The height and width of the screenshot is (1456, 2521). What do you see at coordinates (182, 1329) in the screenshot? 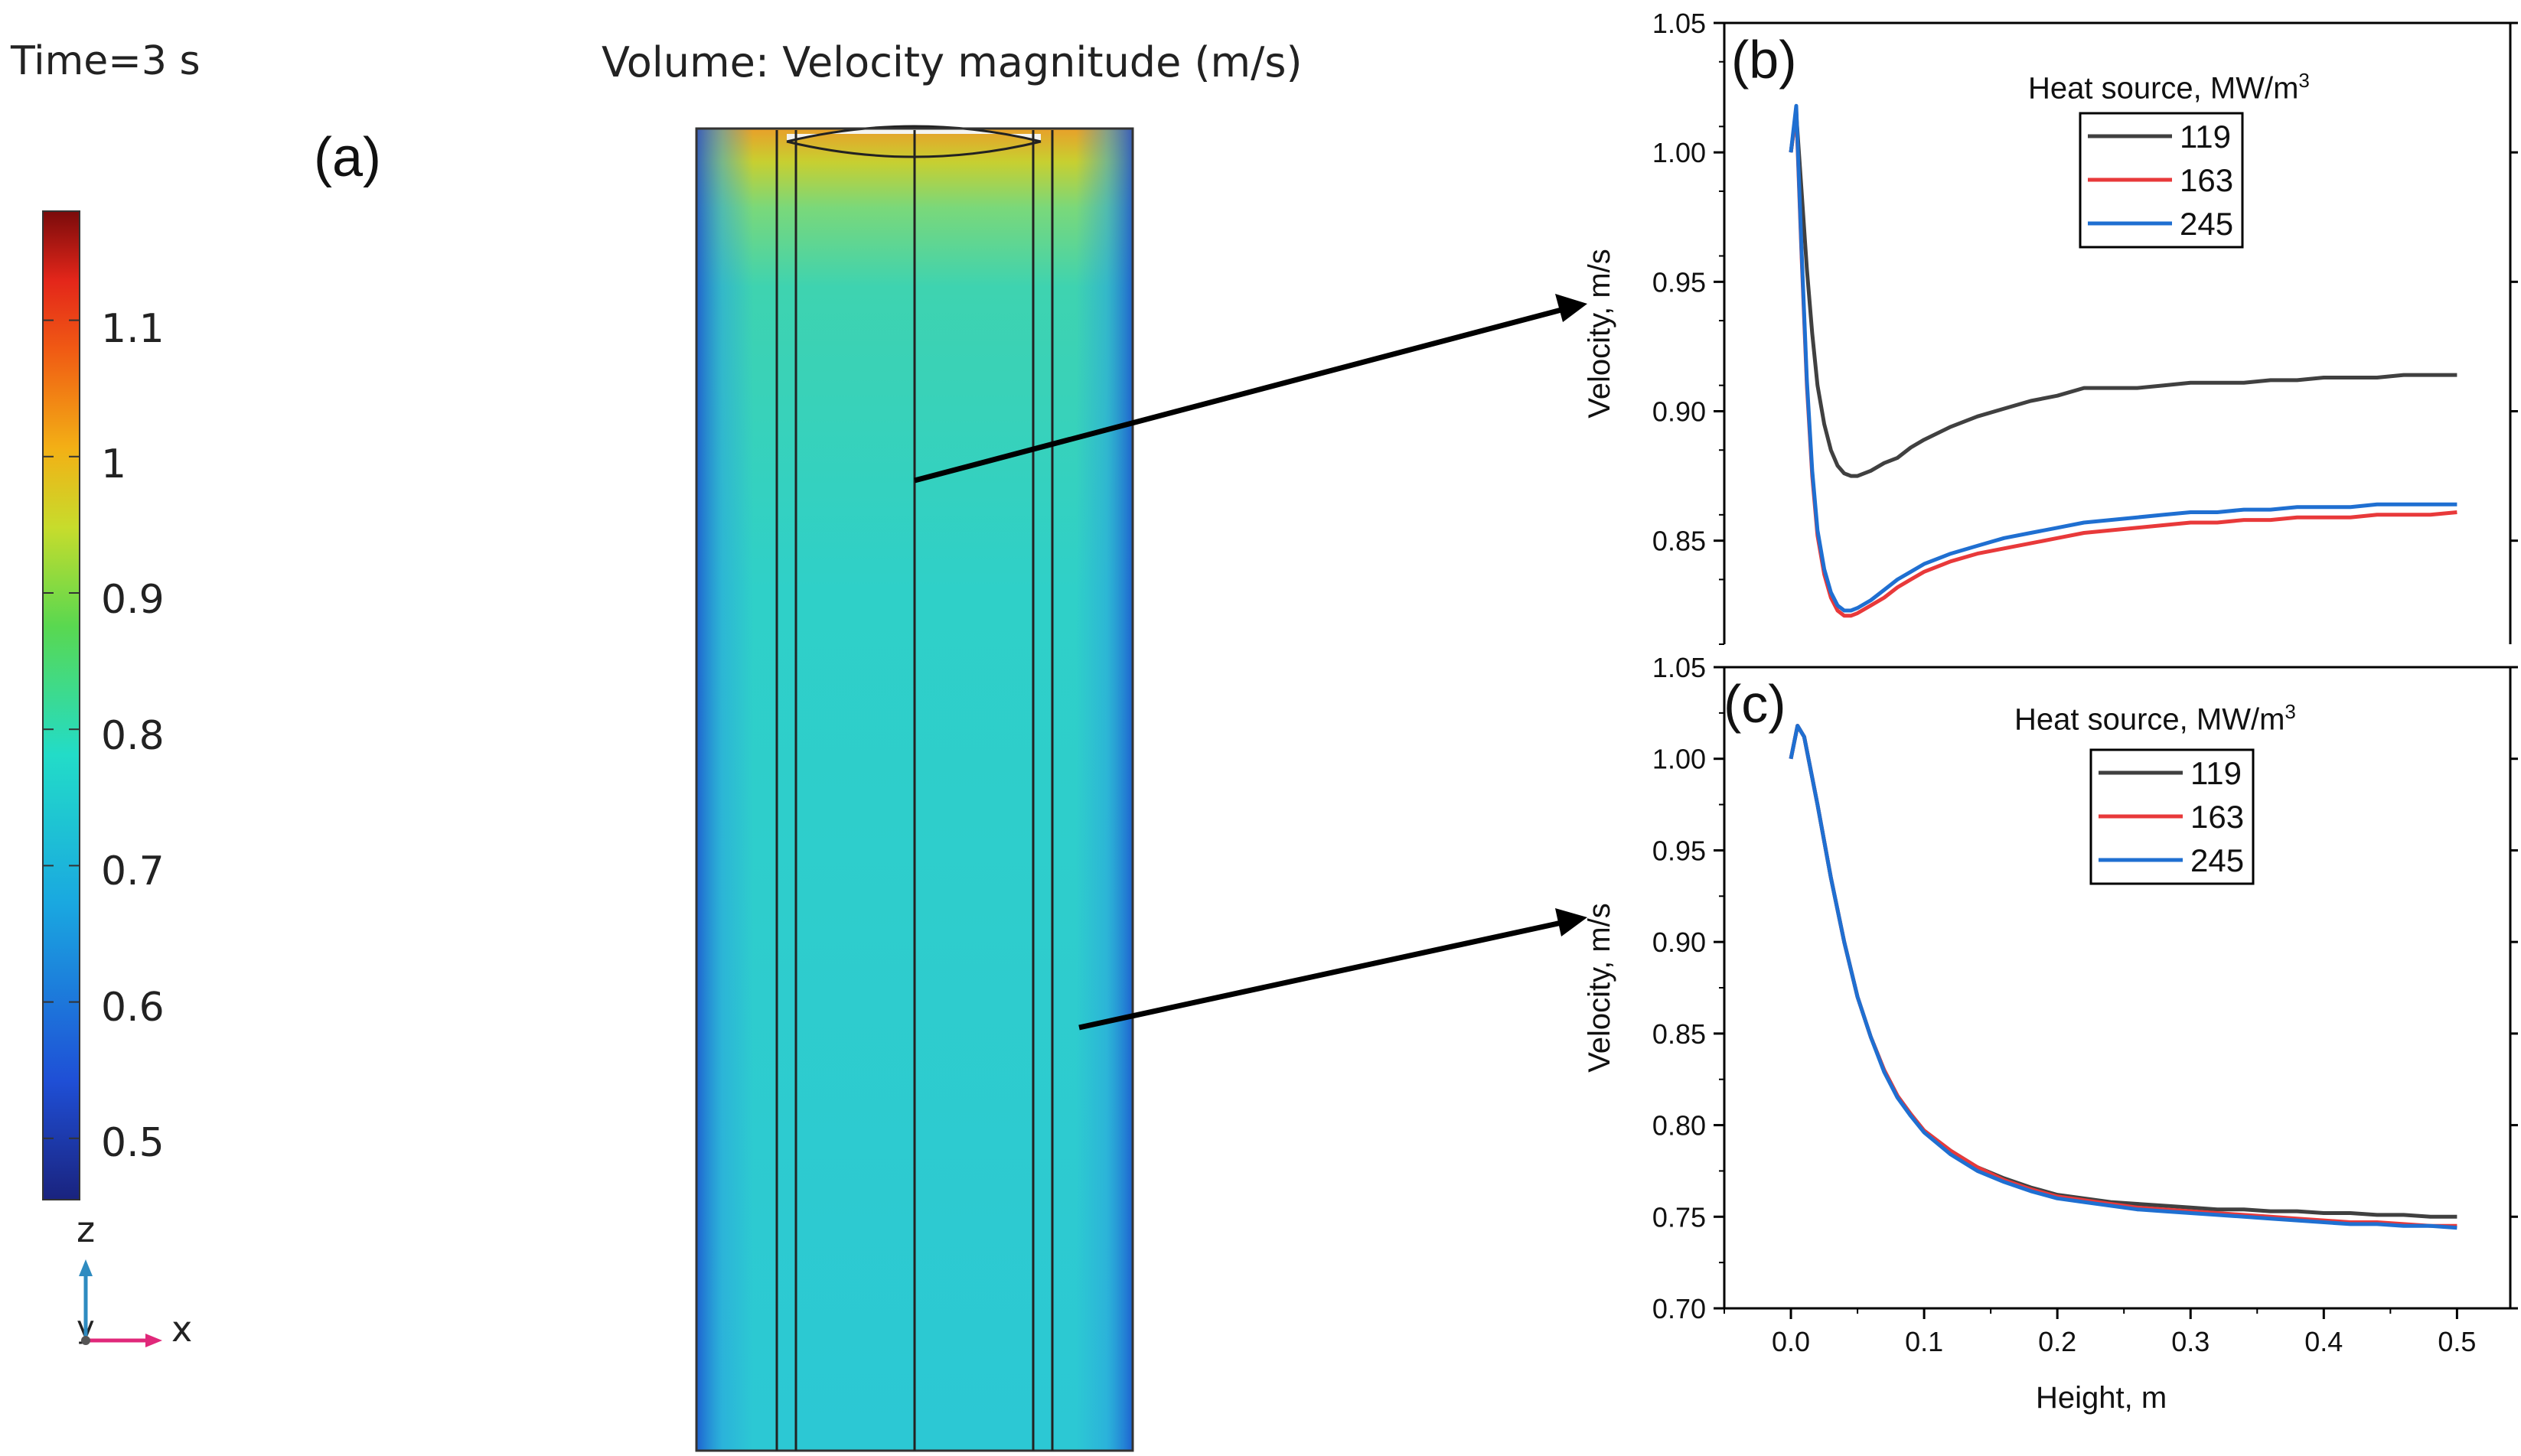
I see `axis-x-label: x` at bounding box center [182, 1329].